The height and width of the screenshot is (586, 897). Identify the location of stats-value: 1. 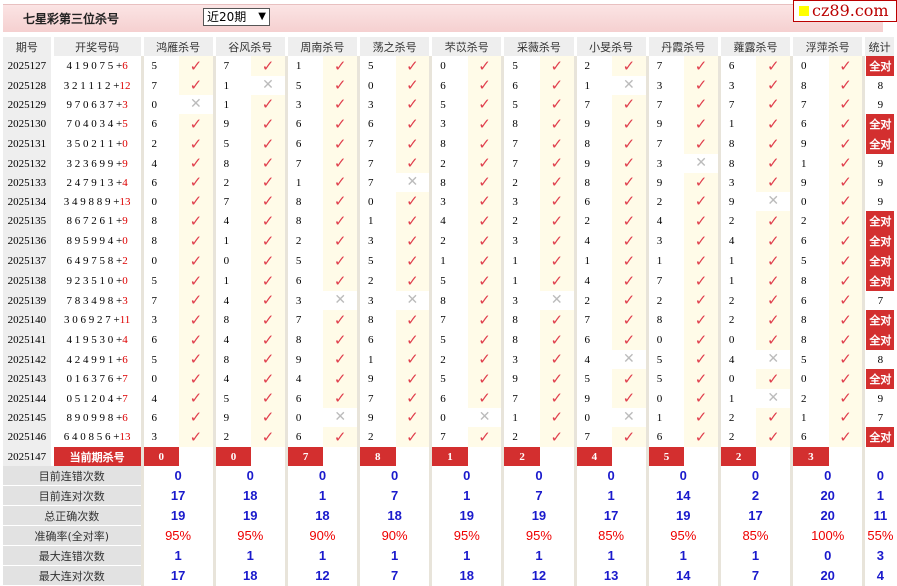
(323, 495).